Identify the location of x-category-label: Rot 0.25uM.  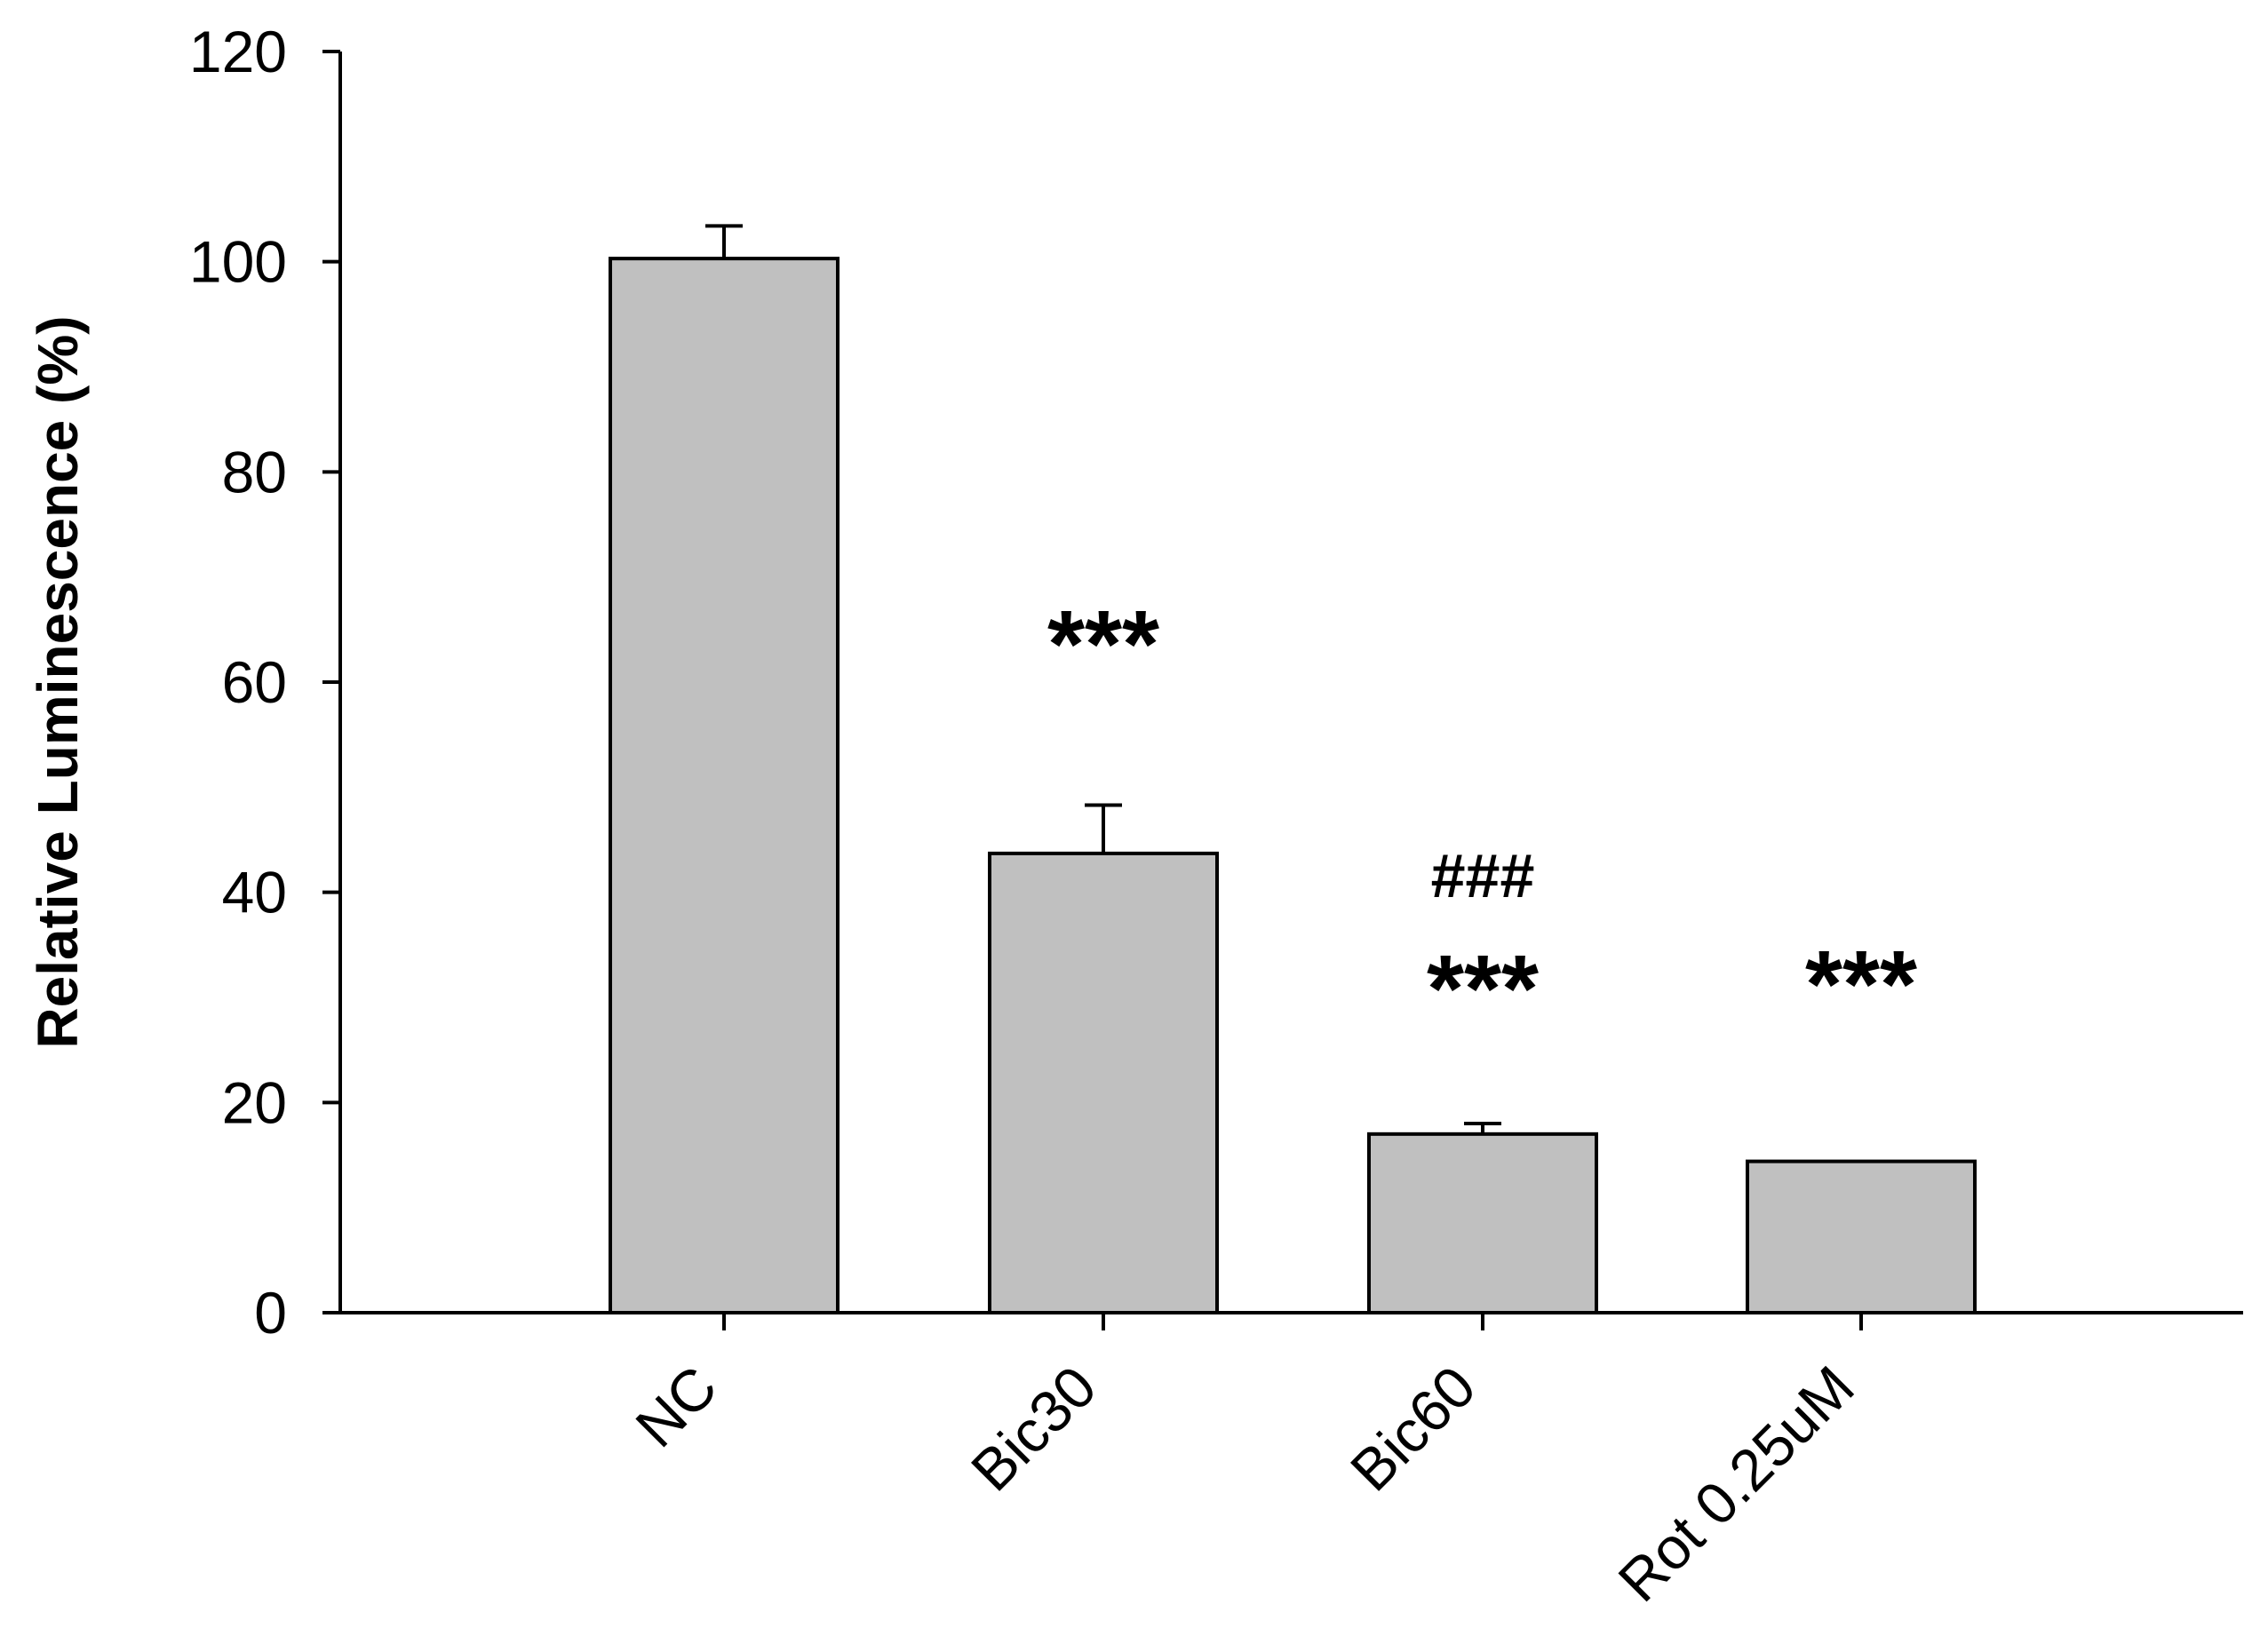
(1735, 1485).